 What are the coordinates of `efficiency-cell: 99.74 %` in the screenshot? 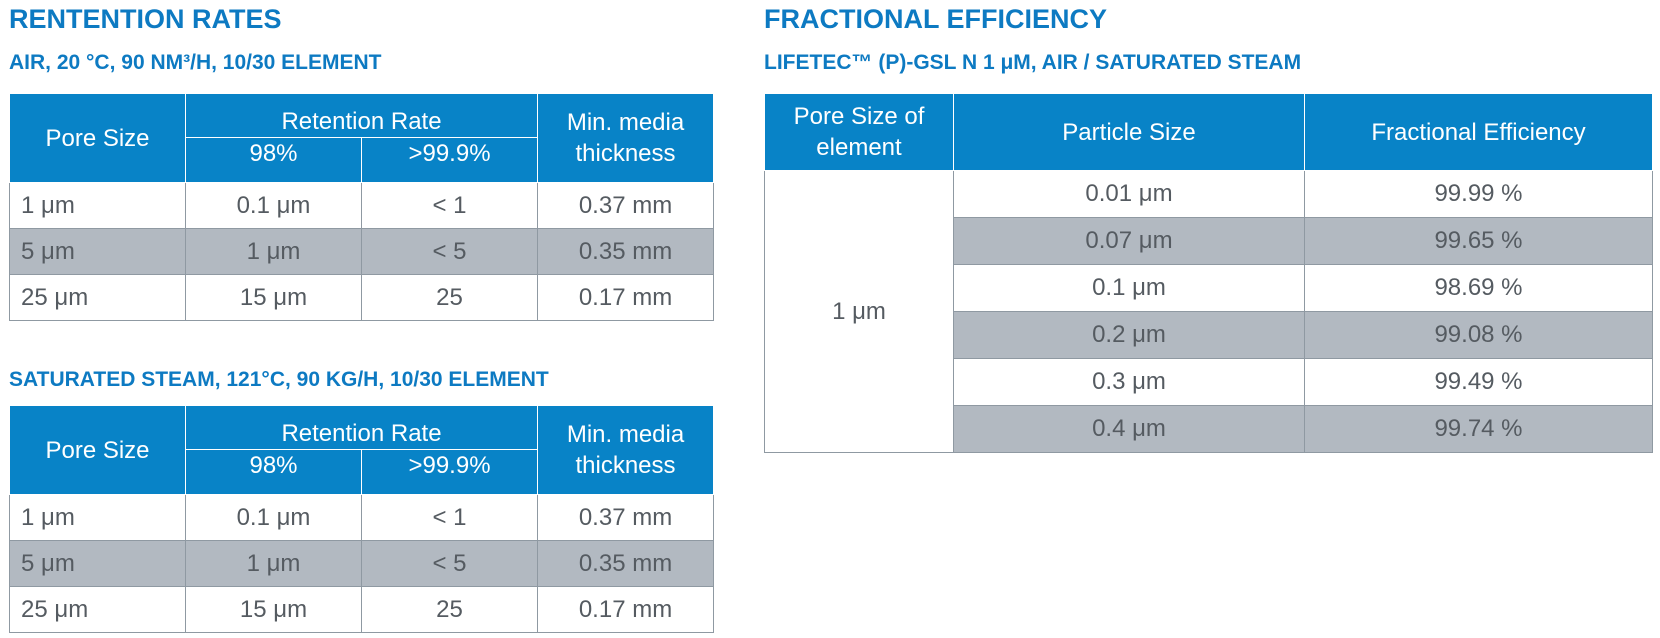 It's located at (1478, 429).